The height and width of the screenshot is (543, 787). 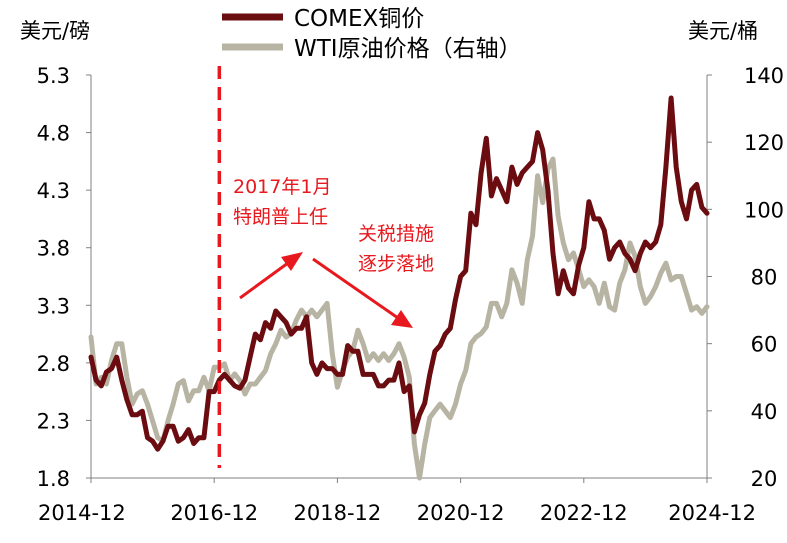 What do you see at coordinates (280, 217) in the screenshot?
I see `event-label-text: 特朗普上任` at bounding box center [280, 217].